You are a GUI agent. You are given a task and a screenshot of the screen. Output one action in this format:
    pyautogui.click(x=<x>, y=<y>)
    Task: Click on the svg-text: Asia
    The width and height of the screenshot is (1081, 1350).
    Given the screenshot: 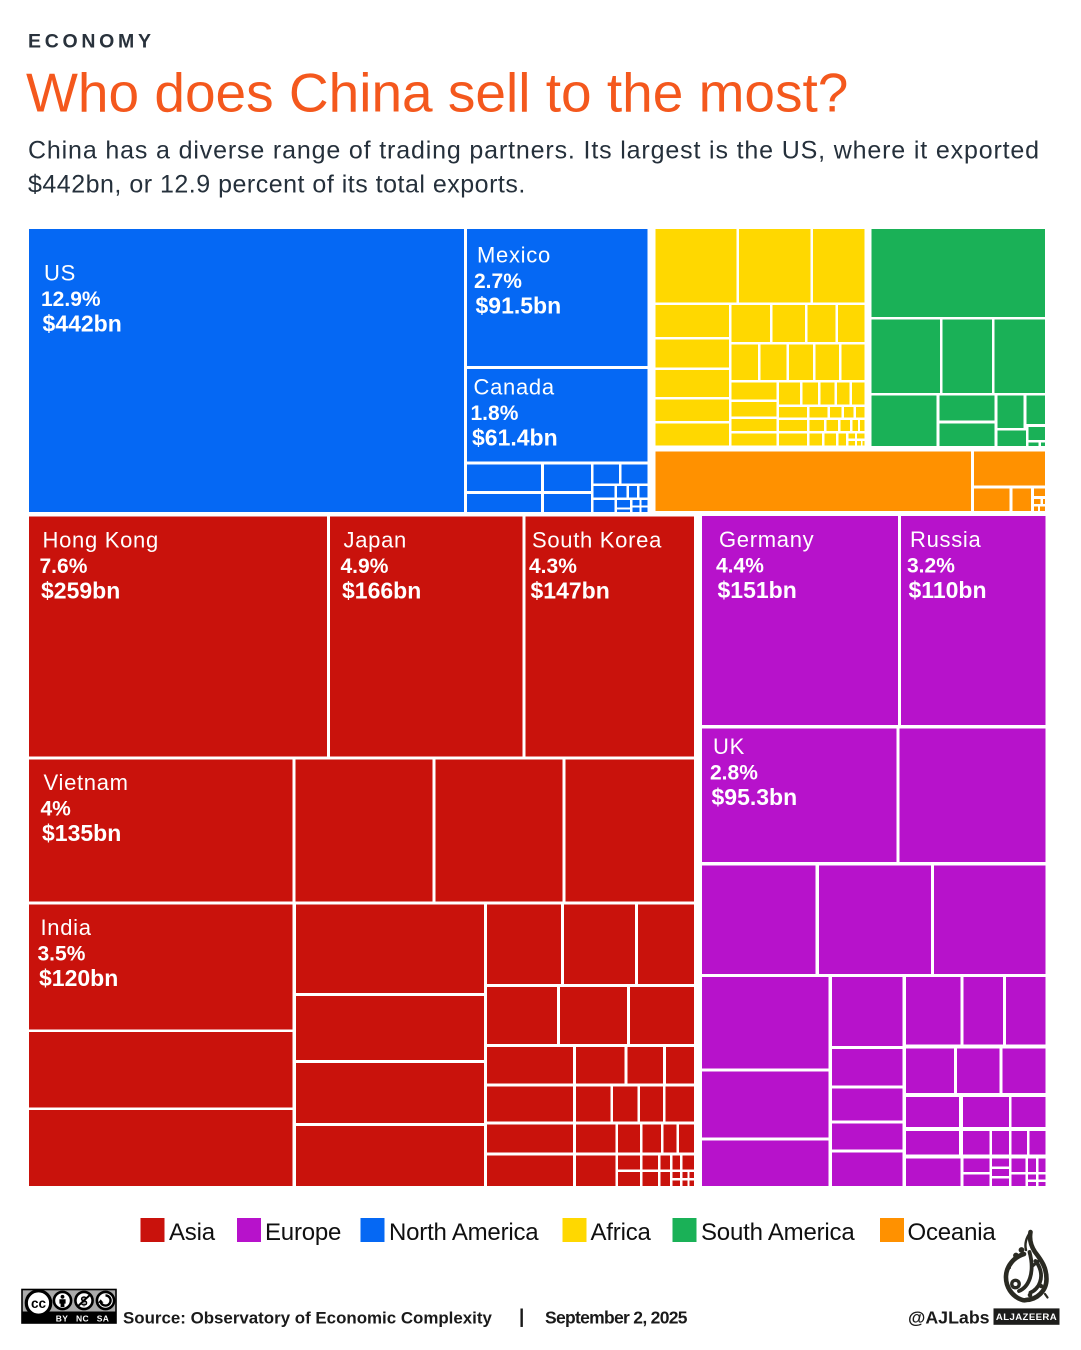 What is the action you would take?
    pyautogui.click(x=192, y=1232)
    